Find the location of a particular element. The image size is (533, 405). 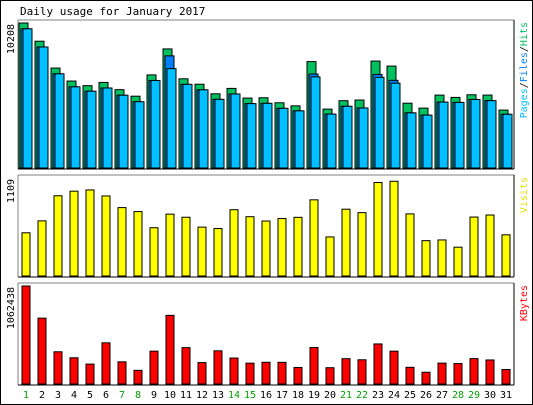

x-tick-label-day-10: 10 is located at coordinates (170, 395).